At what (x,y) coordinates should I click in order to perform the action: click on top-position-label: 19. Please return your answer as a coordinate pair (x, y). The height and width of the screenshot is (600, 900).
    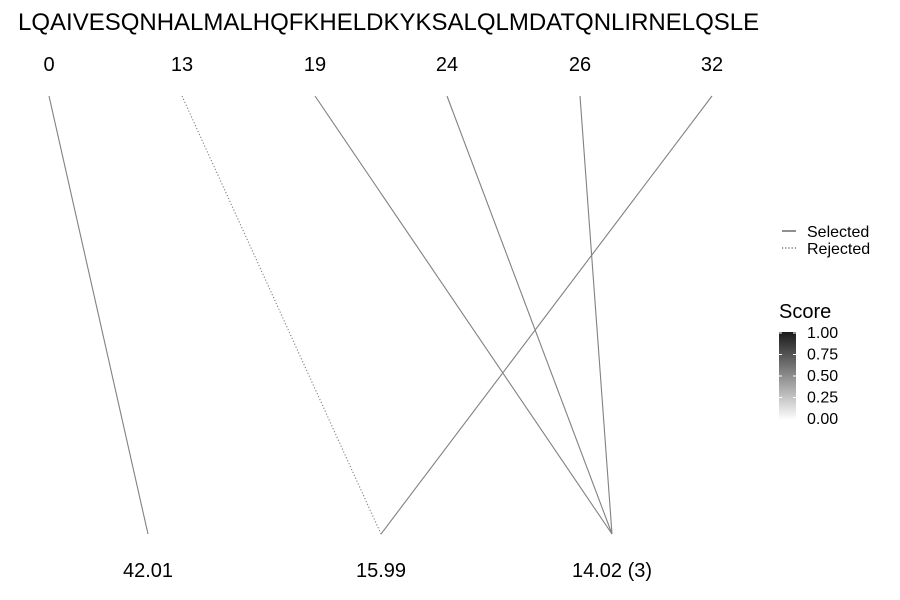
    Looking at the image, I should click on (315, 65).